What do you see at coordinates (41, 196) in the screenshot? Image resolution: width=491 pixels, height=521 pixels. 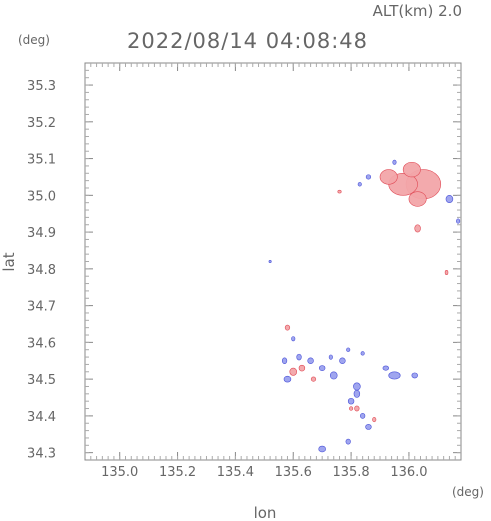 I see `y-tick-label: 35.0` at bounding box center [41, 196].